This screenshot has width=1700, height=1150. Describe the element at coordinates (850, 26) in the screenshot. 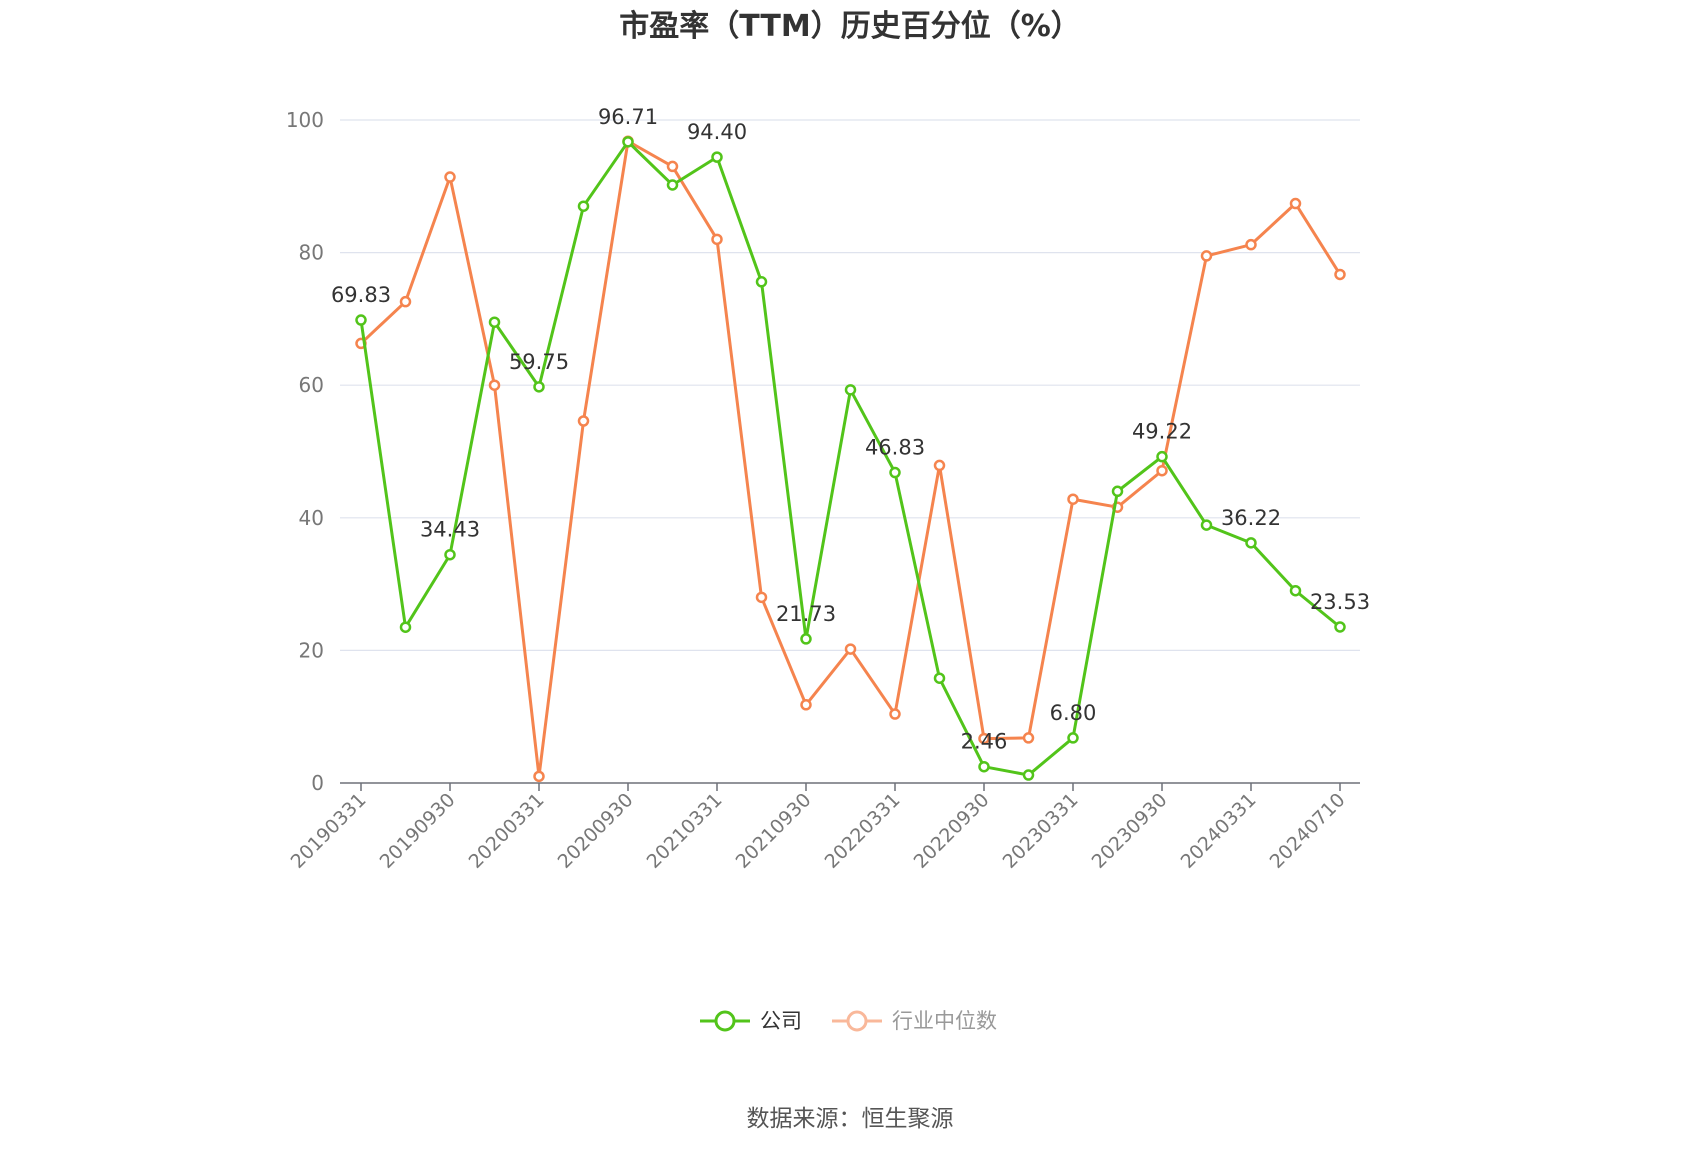

I see `chart-title: 市盈率（TTM）历史百分位（%）` at that location.